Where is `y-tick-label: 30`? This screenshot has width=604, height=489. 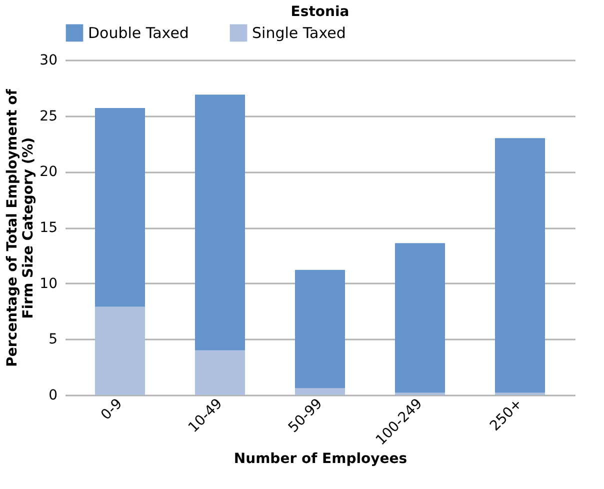 y-tick-label: 30 is located at coordinates (49, 60).